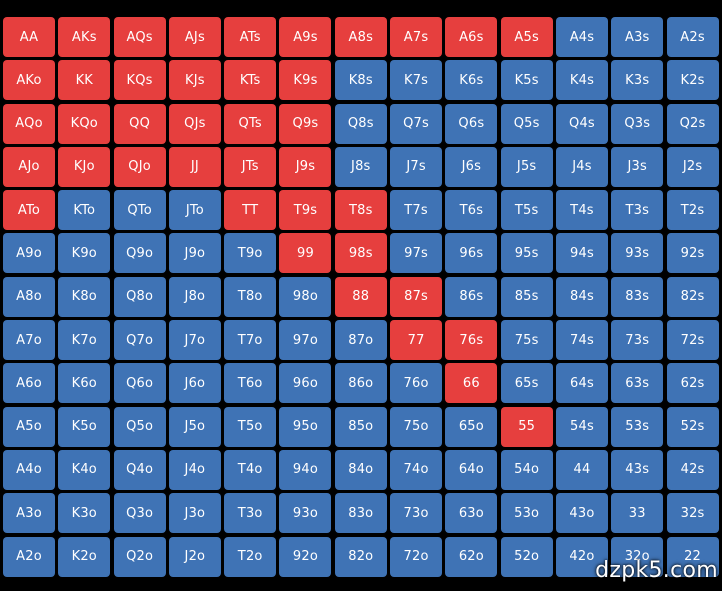 The image size is (722, 591). I want to click on hand-cell-jto: JTo, so click(194, 210).